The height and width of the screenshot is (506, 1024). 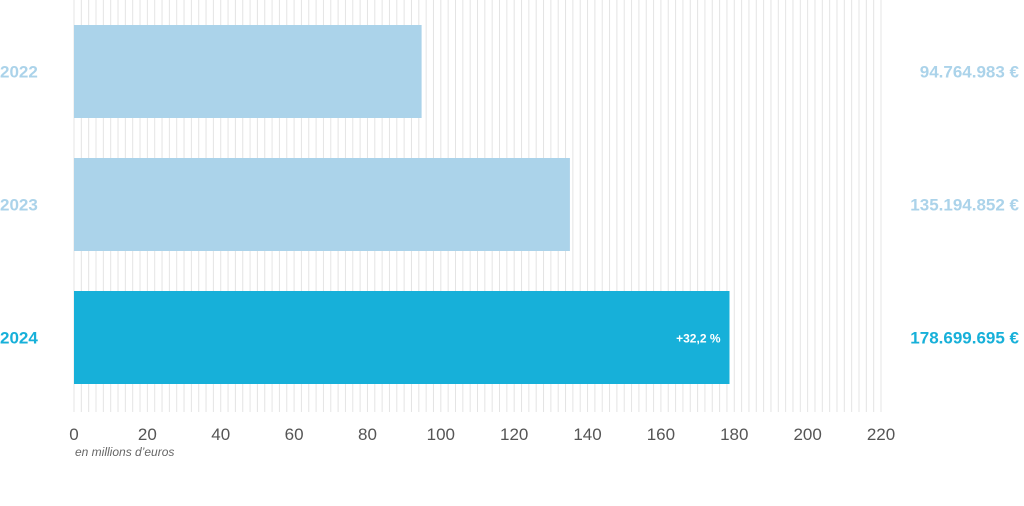 What do you see at coordinates (248, 71) in the screenshot?
I see `bar-2022` at bounding box center [248, 71].